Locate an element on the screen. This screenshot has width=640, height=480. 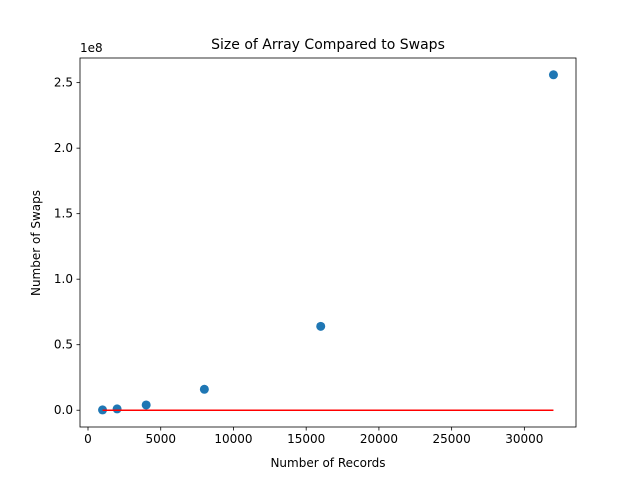
chart-title: Size of Array Compared to Swaps is located at coordinates (328, 45).